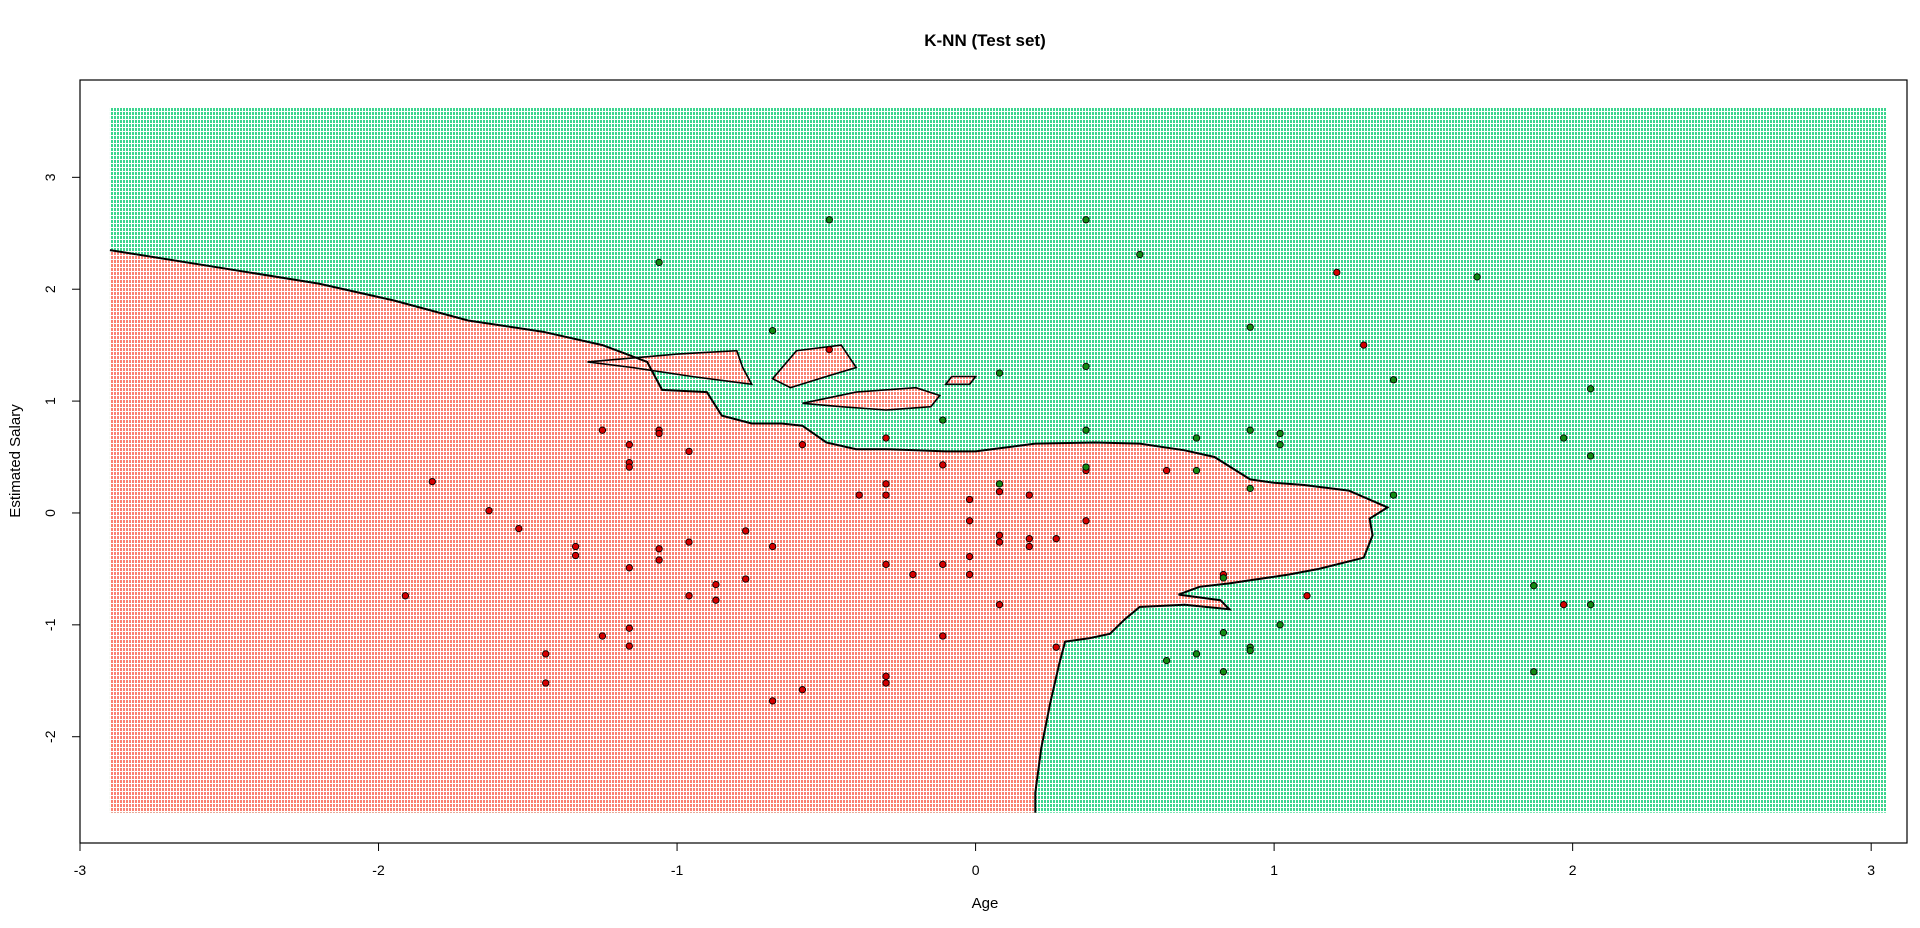 The width and height of the screenshot is (1920, 928). I want to click on x-axis-title: Age, so click(985, 903).